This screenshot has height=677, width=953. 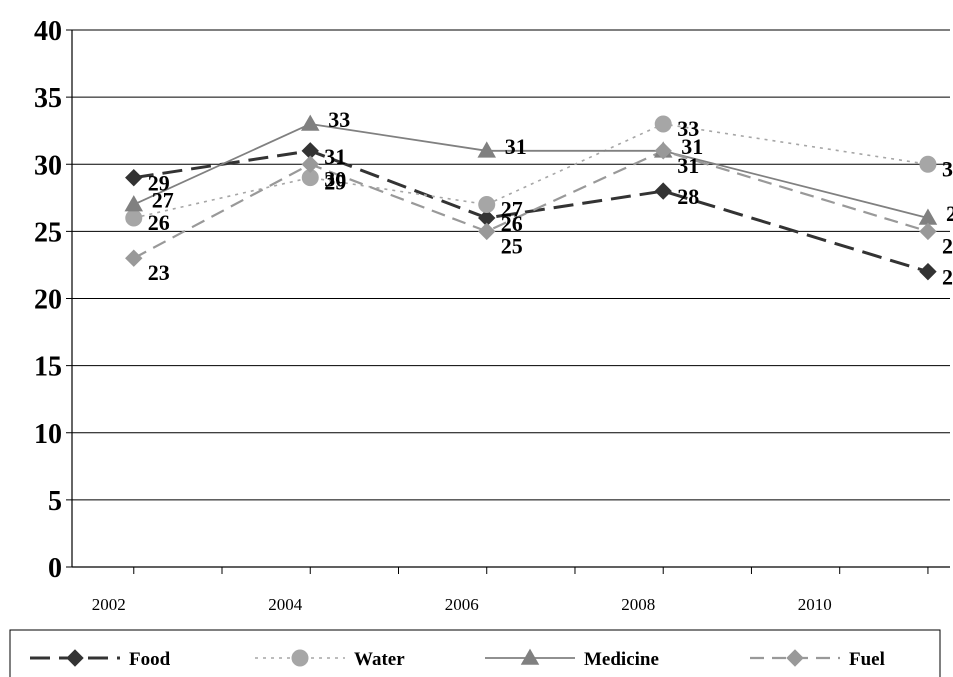 I want to click on legend-box, so click(x=475, y=653).